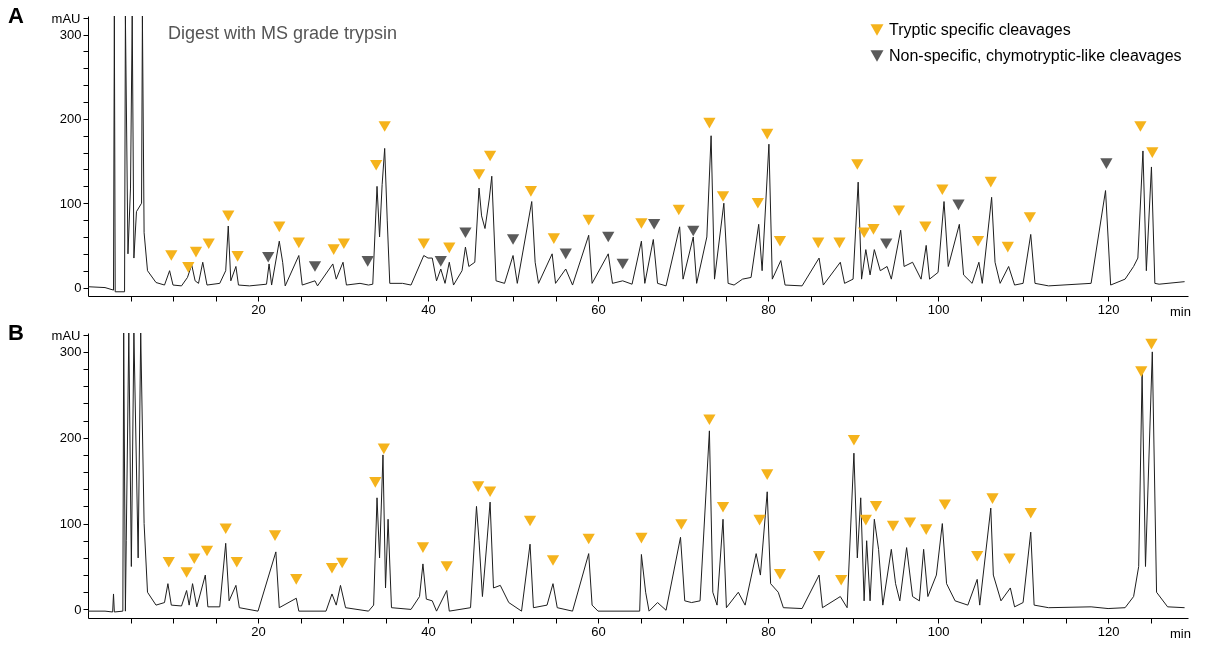  Describe the element at coordinates (980, 29) in the screenshot. I see `legend-label: Tryptic specific cleavages` at that location.